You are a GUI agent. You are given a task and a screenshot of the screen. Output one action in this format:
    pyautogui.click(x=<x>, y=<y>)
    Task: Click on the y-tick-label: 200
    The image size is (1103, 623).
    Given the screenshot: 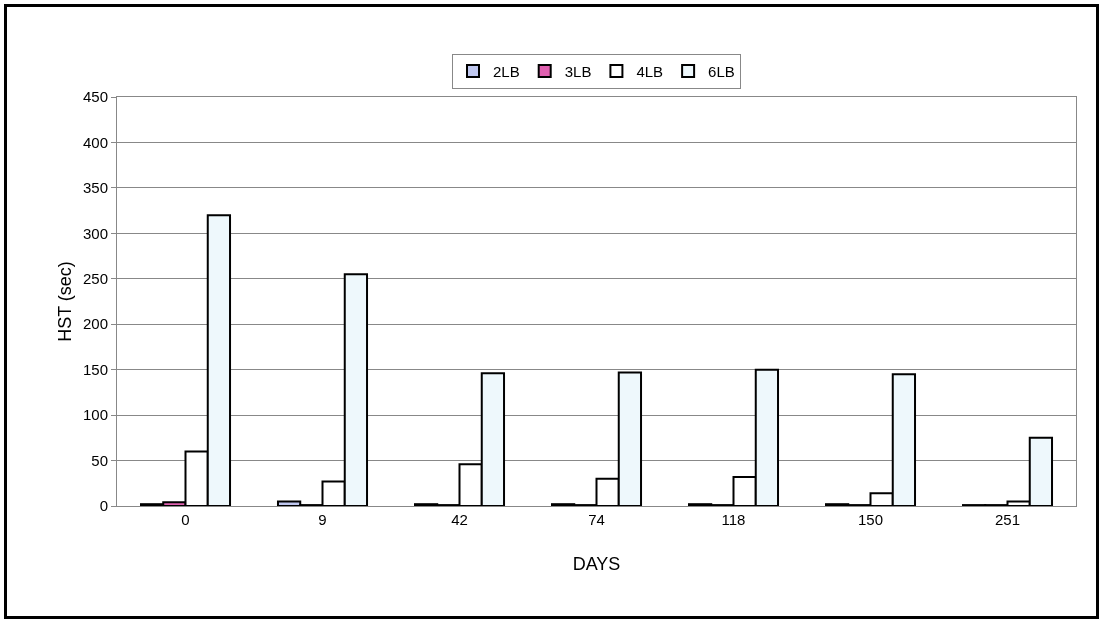 What is the action you would take?
    pyautogui.click(x=95, y=324)
    